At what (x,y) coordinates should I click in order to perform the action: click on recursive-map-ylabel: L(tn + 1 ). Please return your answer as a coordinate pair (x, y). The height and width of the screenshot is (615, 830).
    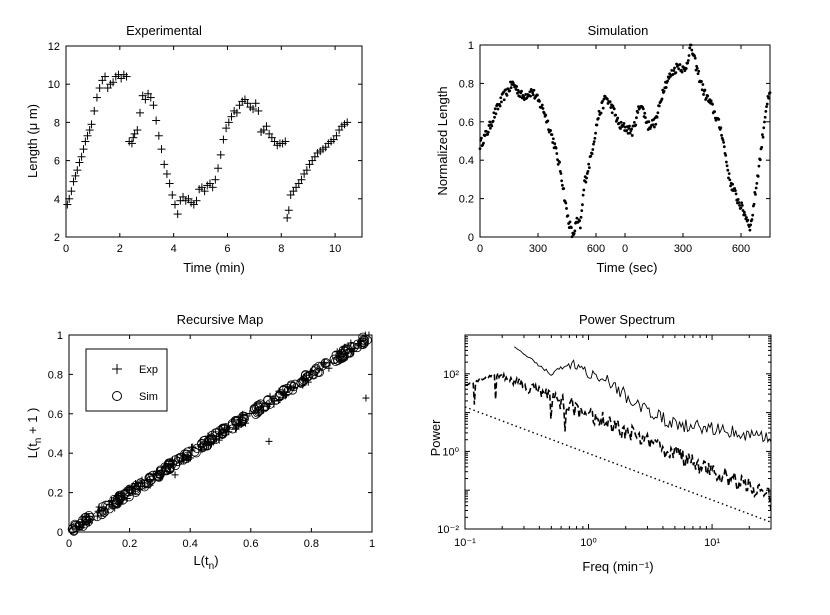
    Looking at the image, I should click on (34, 433).